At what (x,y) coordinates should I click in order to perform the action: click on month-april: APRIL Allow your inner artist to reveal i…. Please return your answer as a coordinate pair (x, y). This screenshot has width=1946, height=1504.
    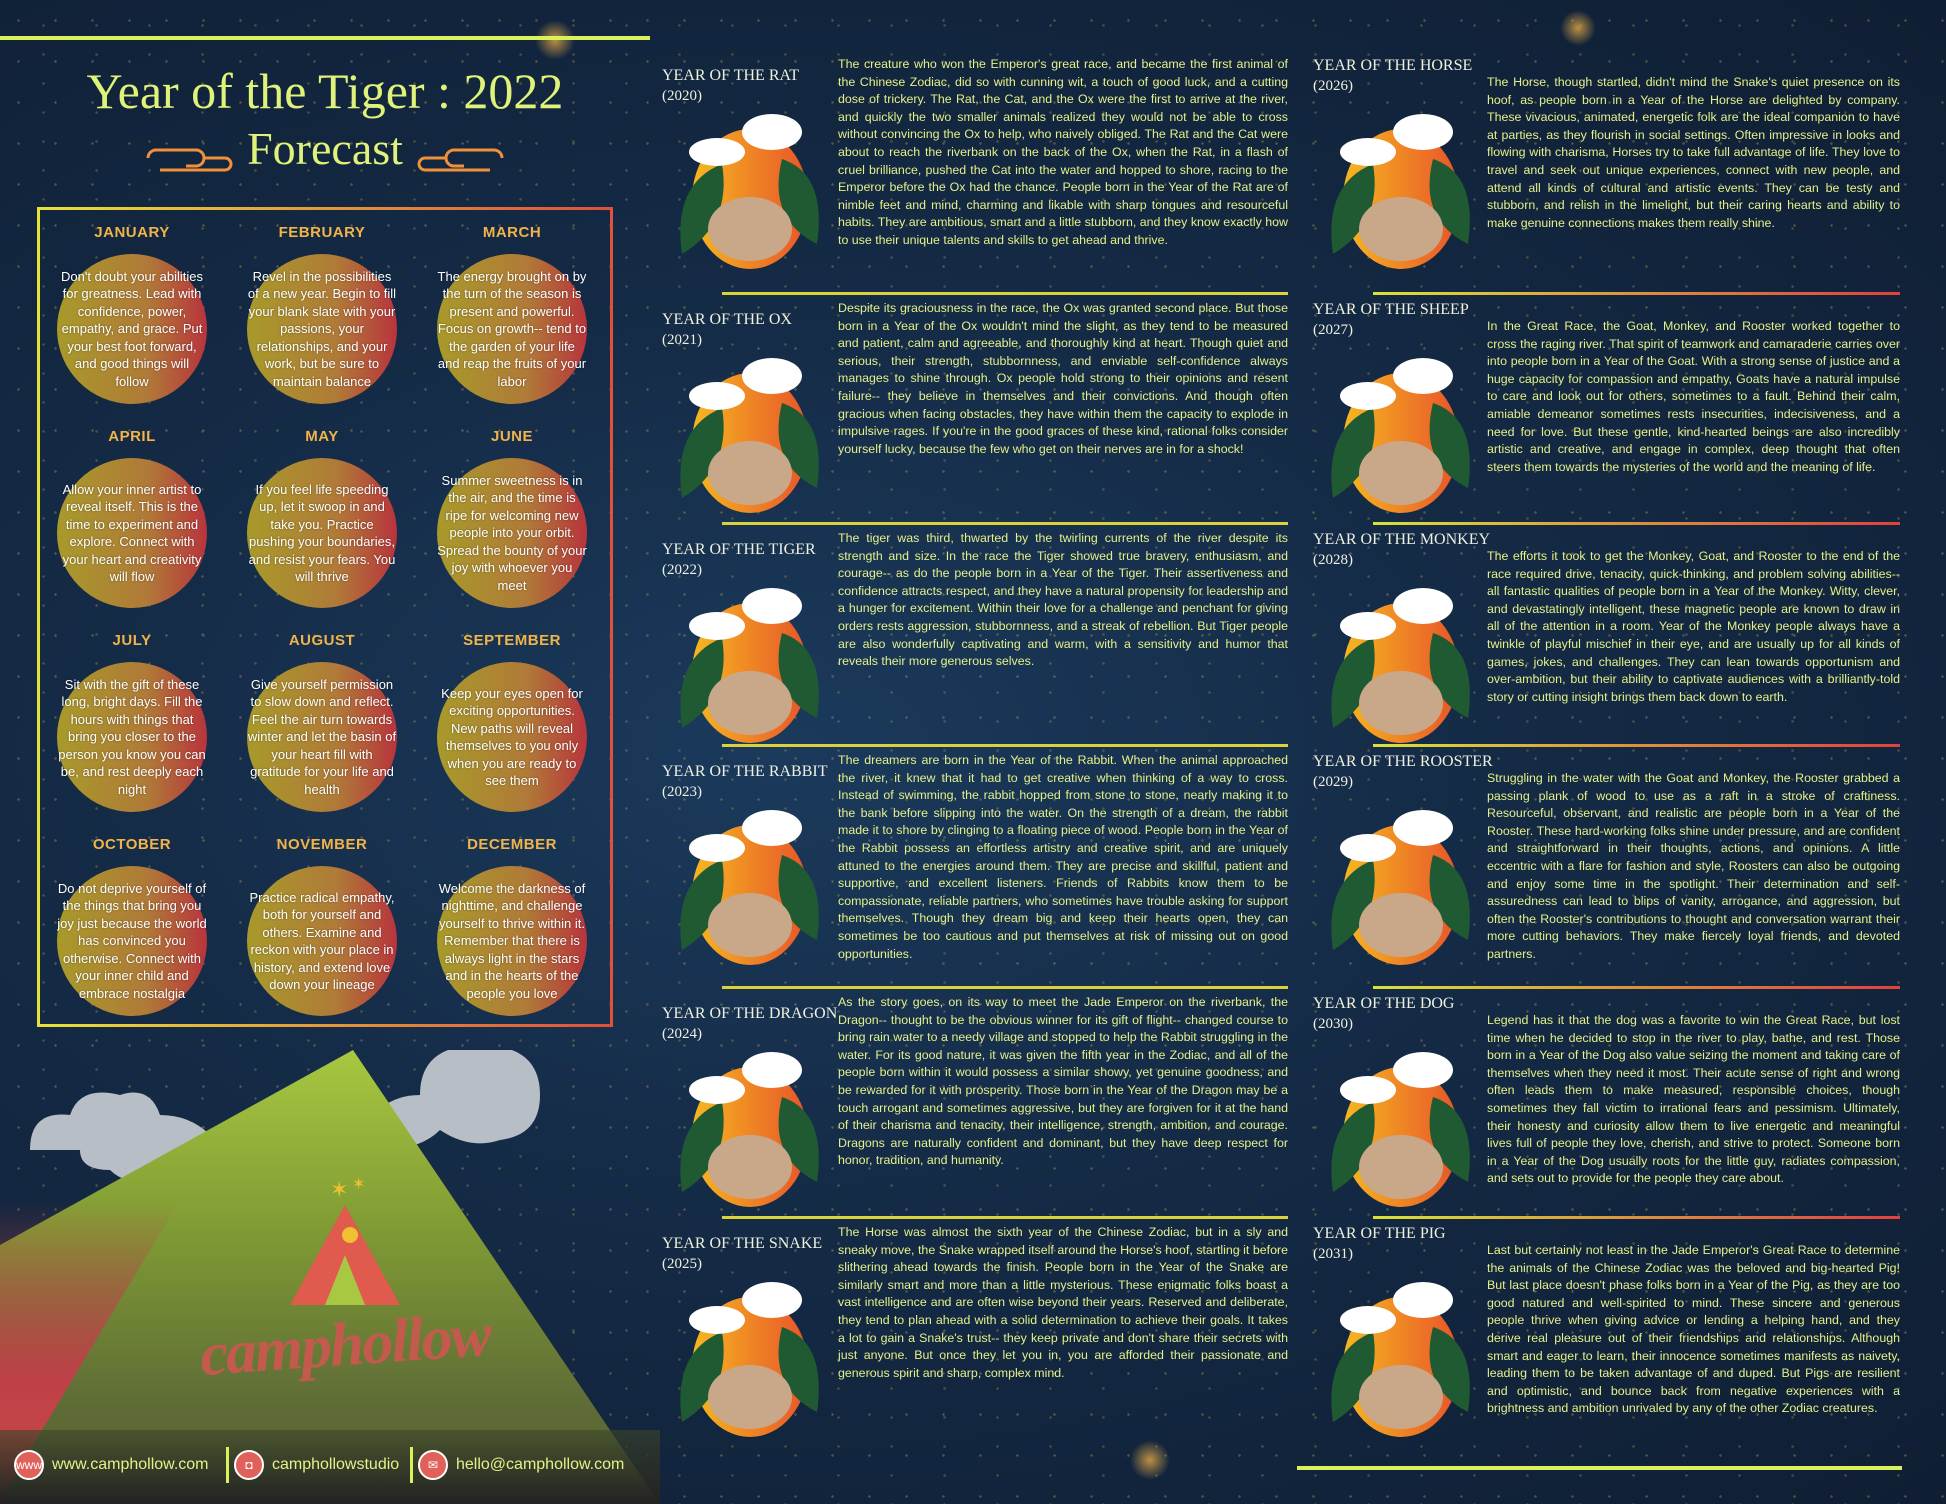
    Looking at the image, I should click on (132, 518).